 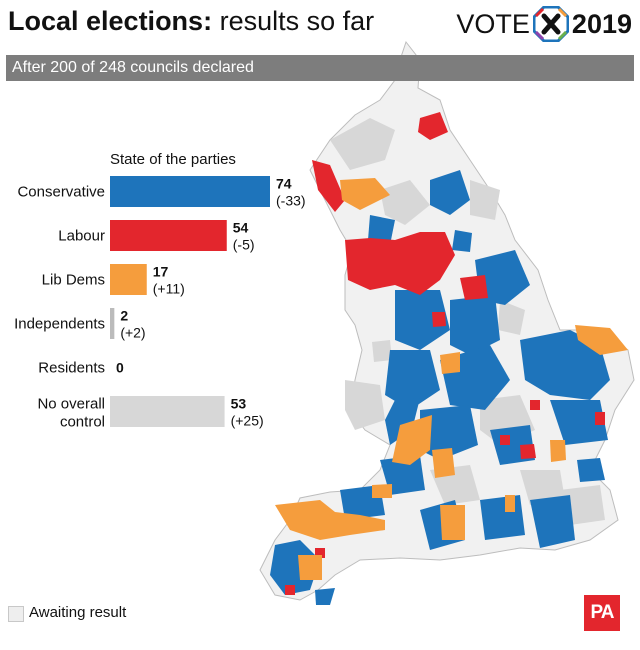 What do you see at coordinates (124, 316) in the screenshot?
I see `value-label: 2` at bounding box center [124, 316].